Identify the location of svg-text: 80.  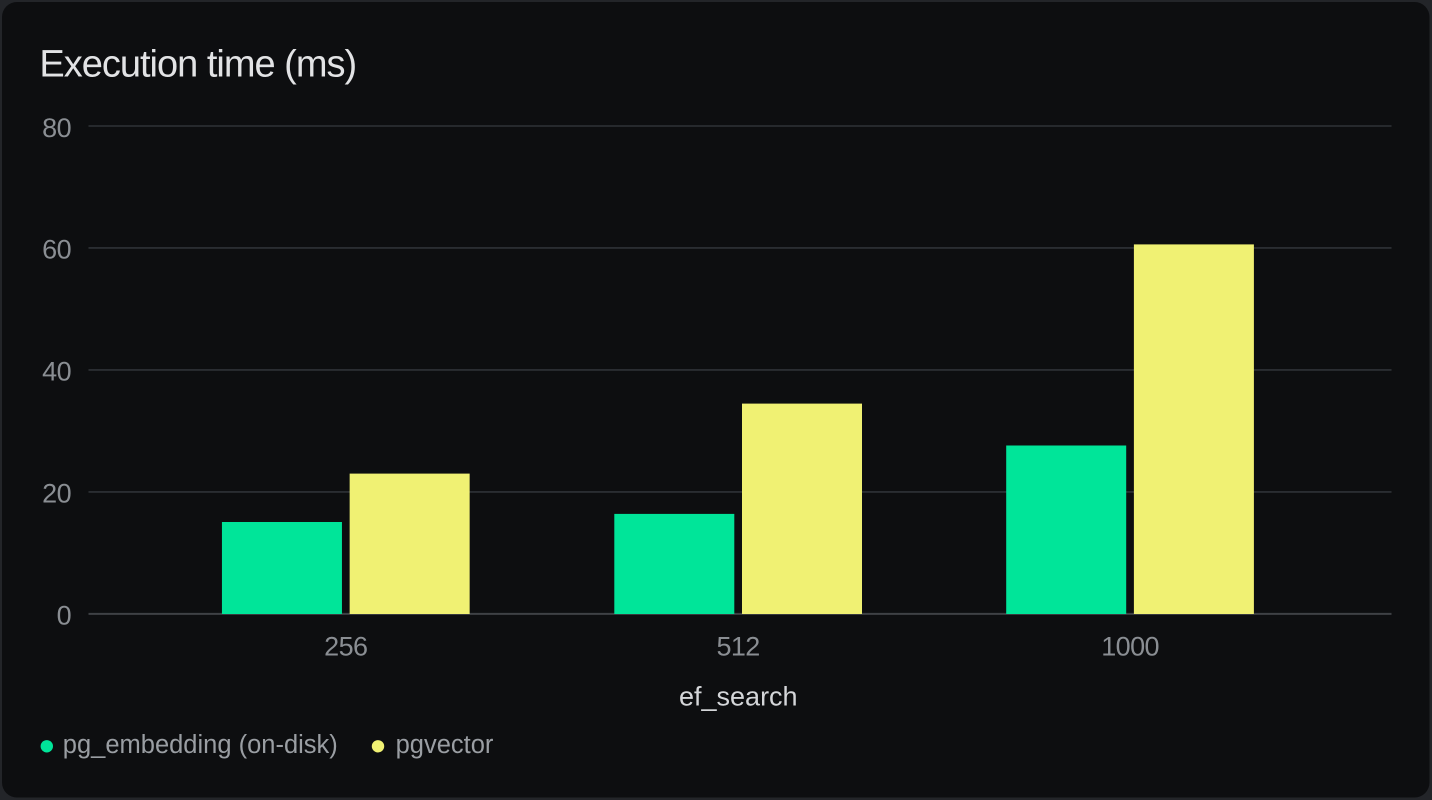
(56, 128).